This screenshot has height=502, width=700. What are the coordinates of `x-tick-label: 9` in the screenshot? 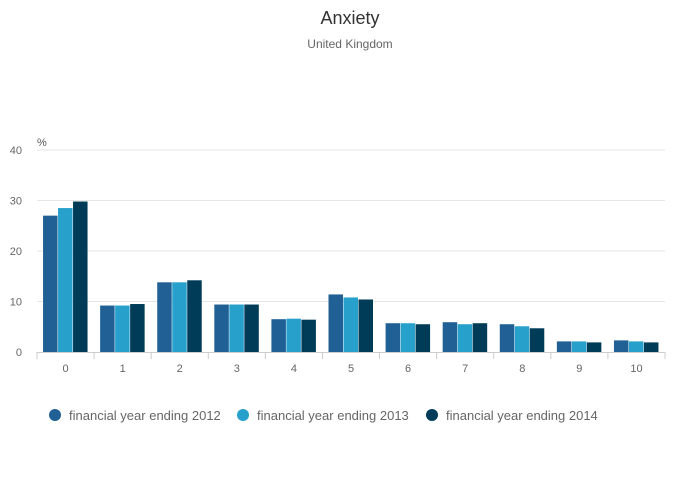 It's located at (579, 369).